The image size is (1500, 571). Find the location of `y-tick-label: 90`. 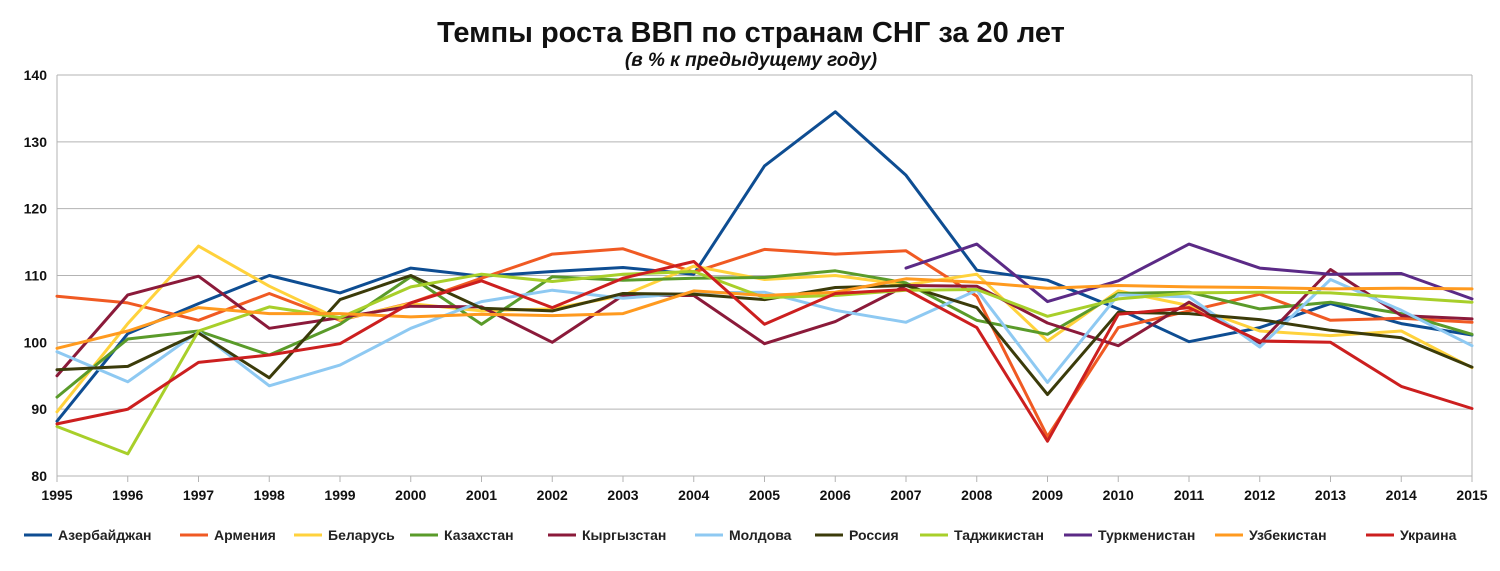

y-tick-label: 90 is located at coordinates (39, 409).